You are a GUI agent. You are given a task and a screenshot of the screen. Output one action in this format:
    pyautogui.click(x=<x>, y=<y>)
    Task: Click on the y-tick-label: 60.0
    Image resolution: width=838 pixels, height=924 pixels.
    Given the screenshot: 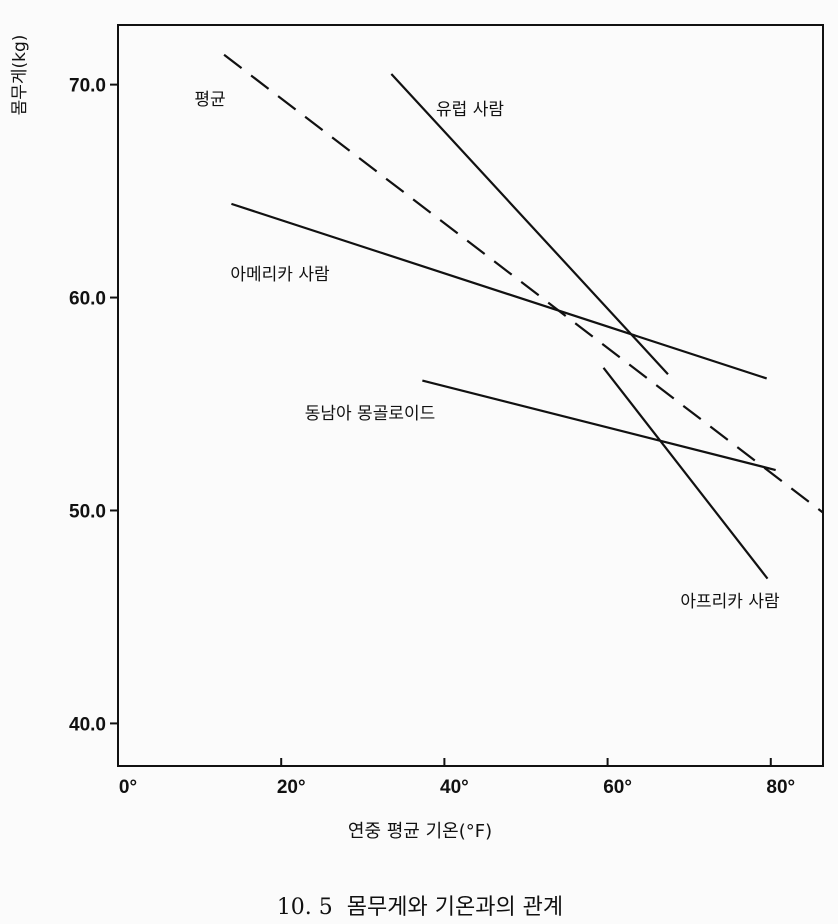 What is the action you would take?
    pyautogui.click(x=87, y=299)
    